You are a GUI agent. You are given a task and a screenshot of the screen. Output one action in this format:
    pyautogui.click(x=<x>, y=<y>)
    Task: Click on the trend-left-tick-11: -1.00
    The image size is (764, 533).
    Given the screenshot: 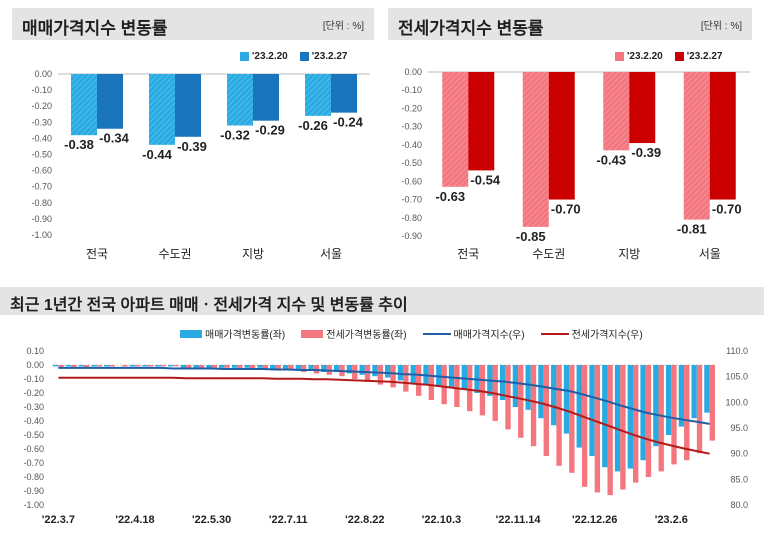 What is the action you would take?
    pyautogui.click(x=33, y=505)
    